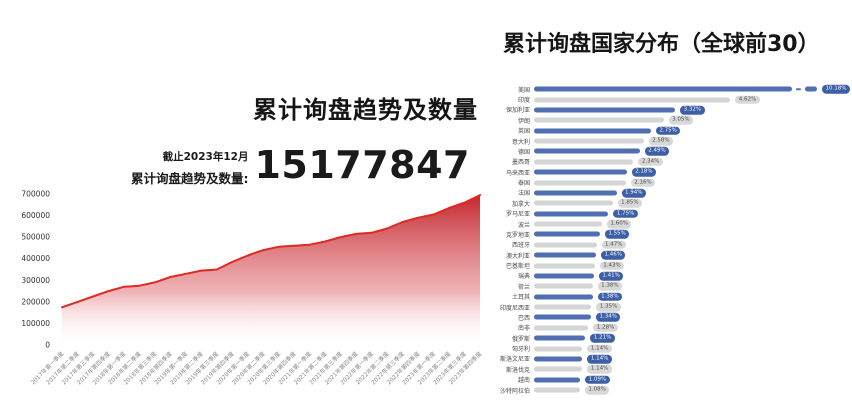 The image size is (852, 411). What do you see at coordinates (670, 297) in the screenshot?
I see `bar-row: 土耳其 1.38%` at bounding box center [670, 297].